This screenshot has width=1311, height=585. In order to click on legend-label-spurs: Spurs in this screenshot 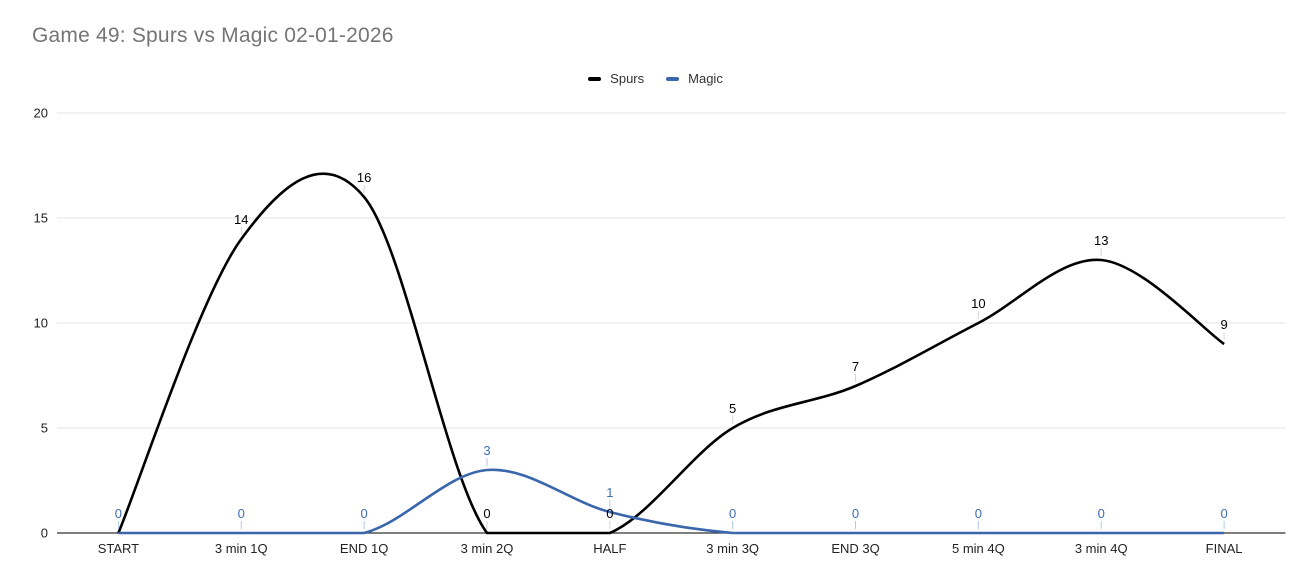, I will do `click(627, 78)`.